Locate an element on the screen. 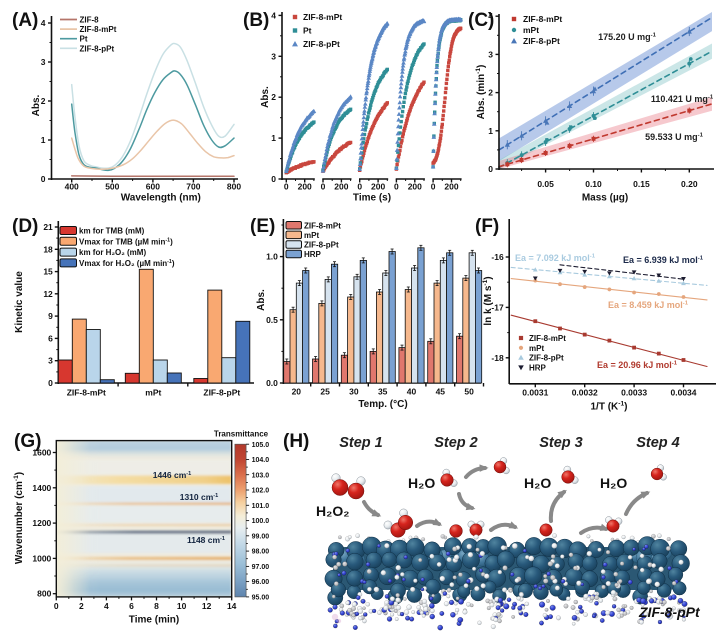 The height and width of the screenshot is (641, 720). svg-text: 95.00 is located at coordinates (261, 598).